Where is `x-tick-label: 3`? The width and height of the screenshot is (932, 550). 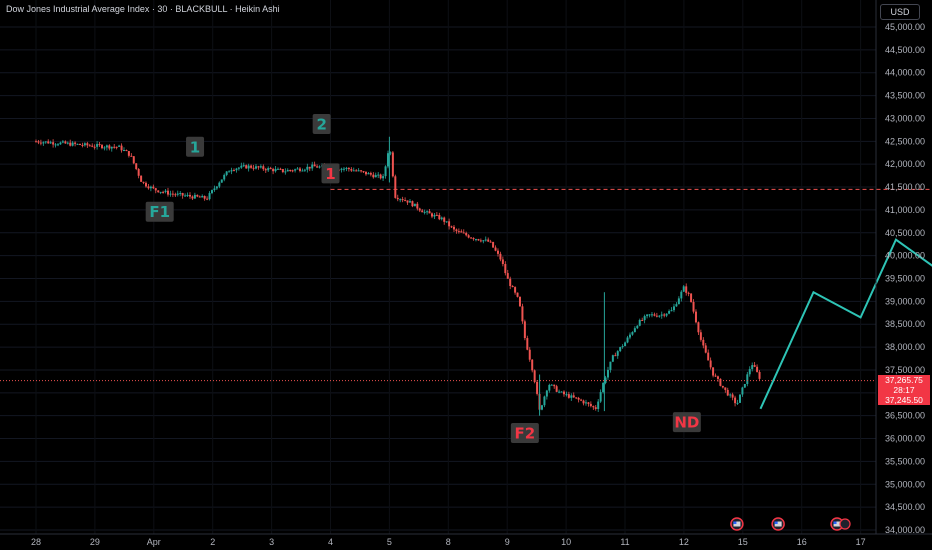
x-tick-label: 3 is located at coordinates (271, 542).